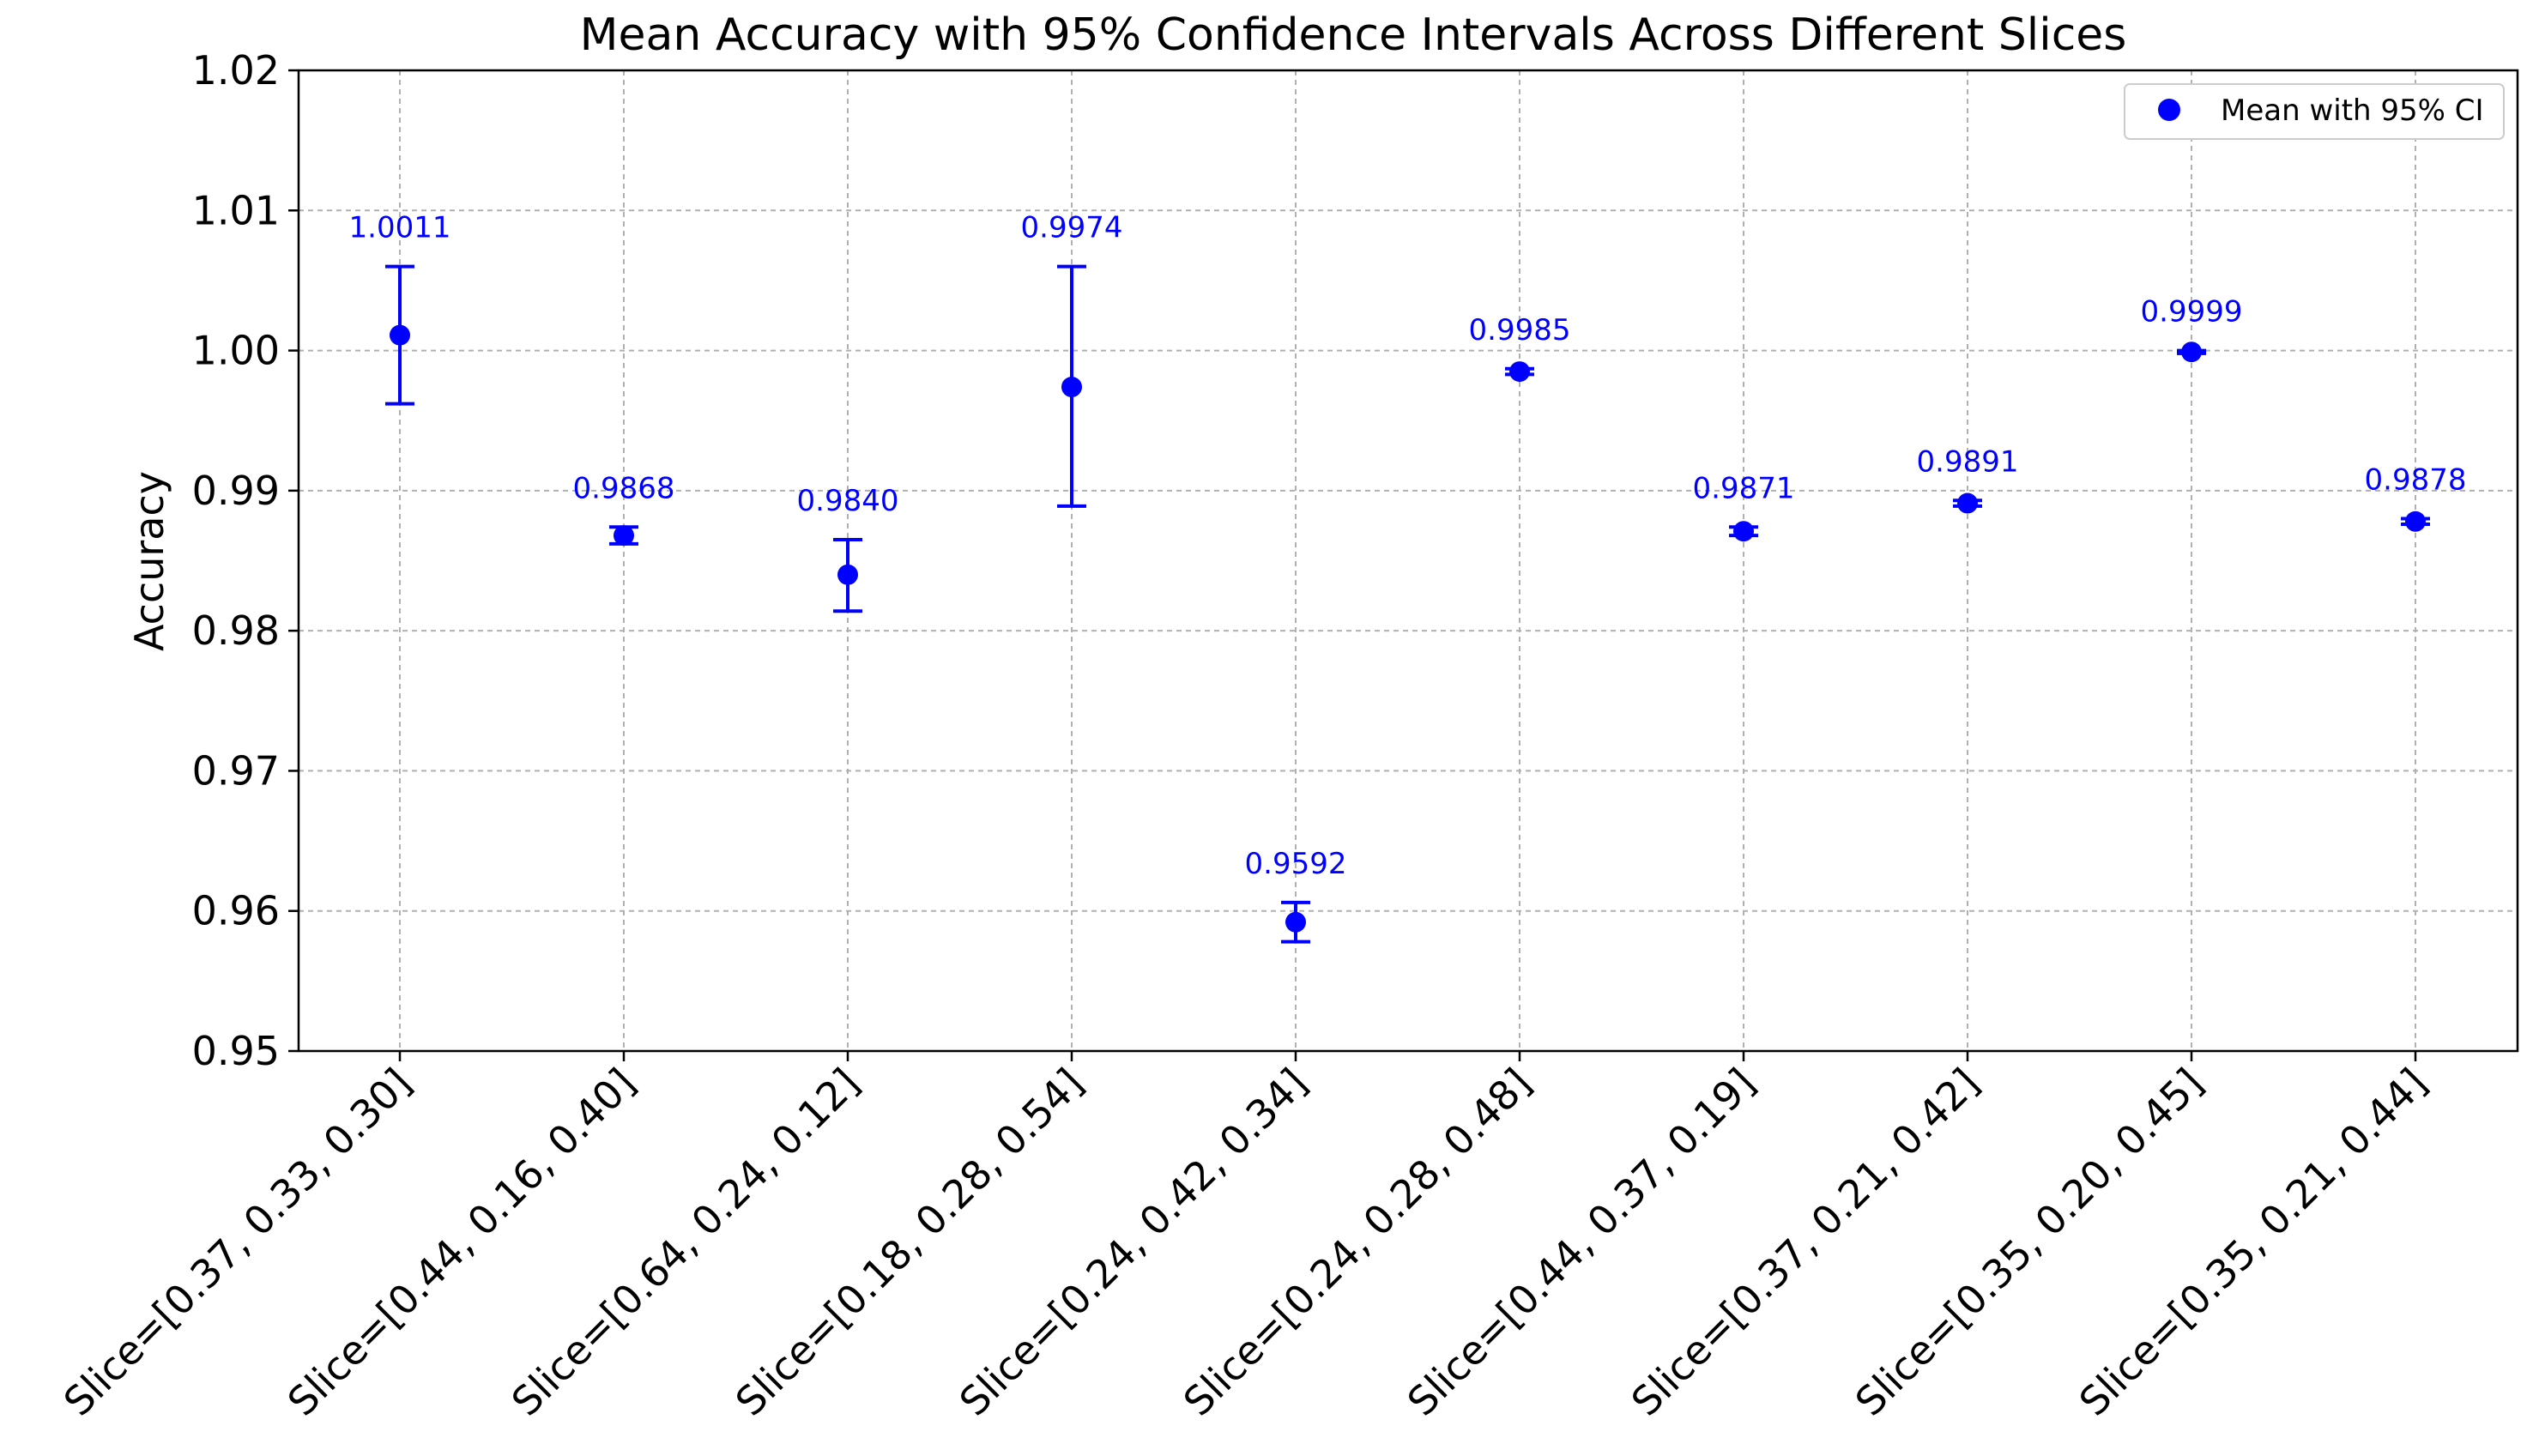 This screenshot has height=1456, width=2533. What do you see at coordinates (1072, 228) in the screenshot?
I see `data-label: 0.9974` at bounding box center [1072, 228].